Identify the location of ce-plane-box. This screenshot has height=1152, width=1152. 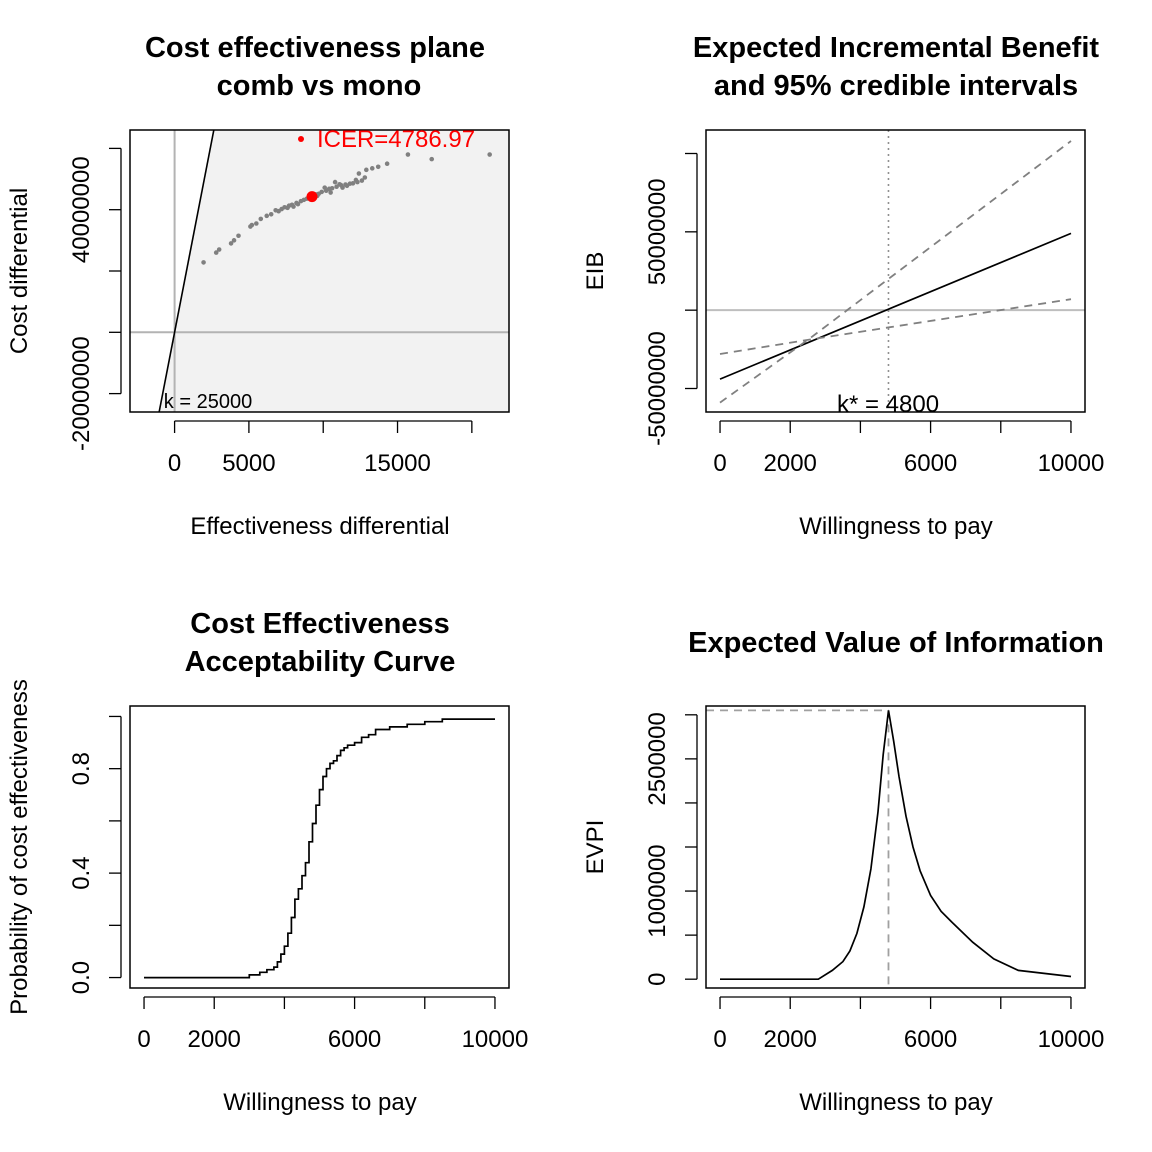
(319, 271).